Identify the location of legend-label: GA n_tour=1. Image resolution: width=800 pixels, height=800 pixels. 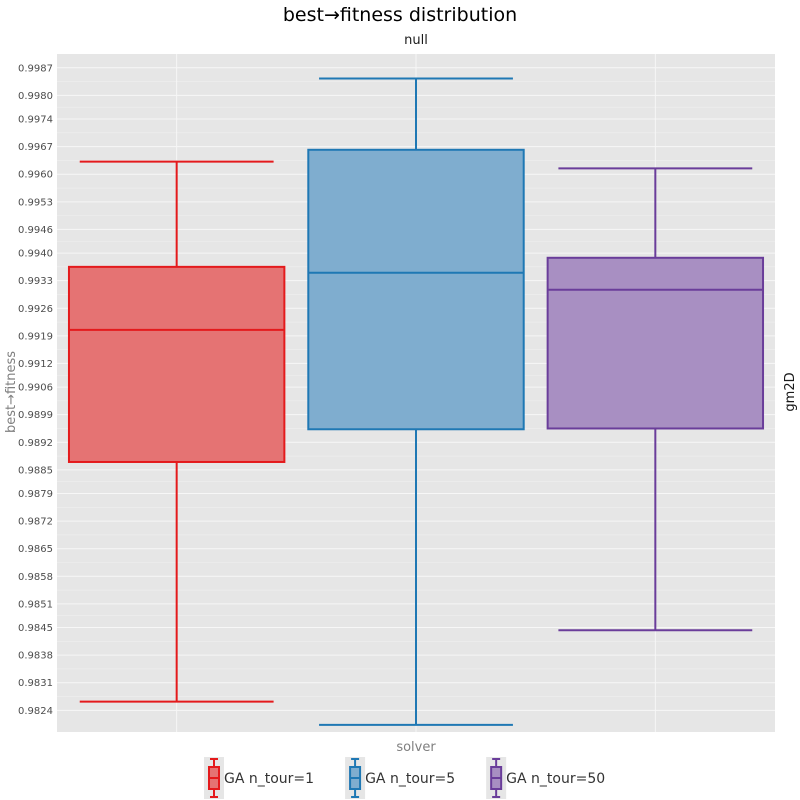
(269, 779).